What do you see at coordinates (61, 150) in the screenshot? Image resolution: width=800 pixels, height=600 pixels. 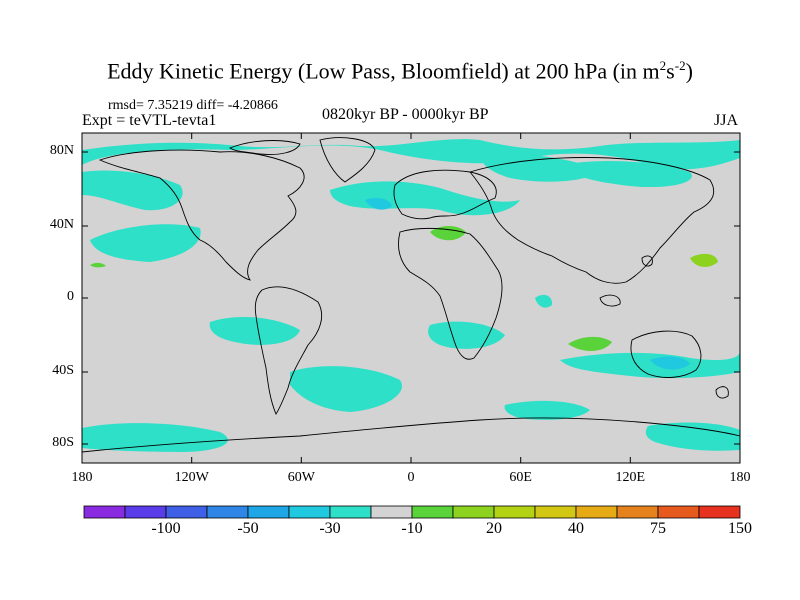 I see `latitude-label: 80N` at bounding box center [61, 150].